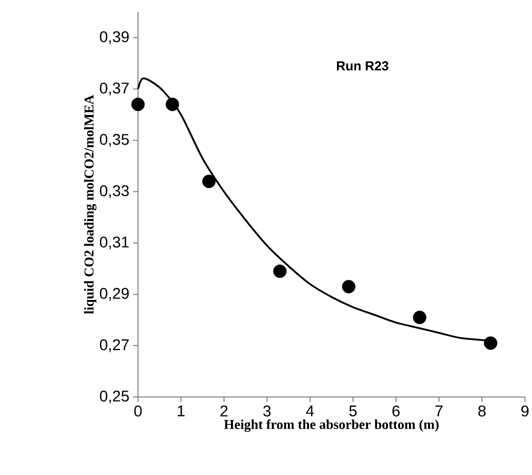 The image size is (532, 475). I want to click on y-tick-label: 0,31, so click(114, 243).